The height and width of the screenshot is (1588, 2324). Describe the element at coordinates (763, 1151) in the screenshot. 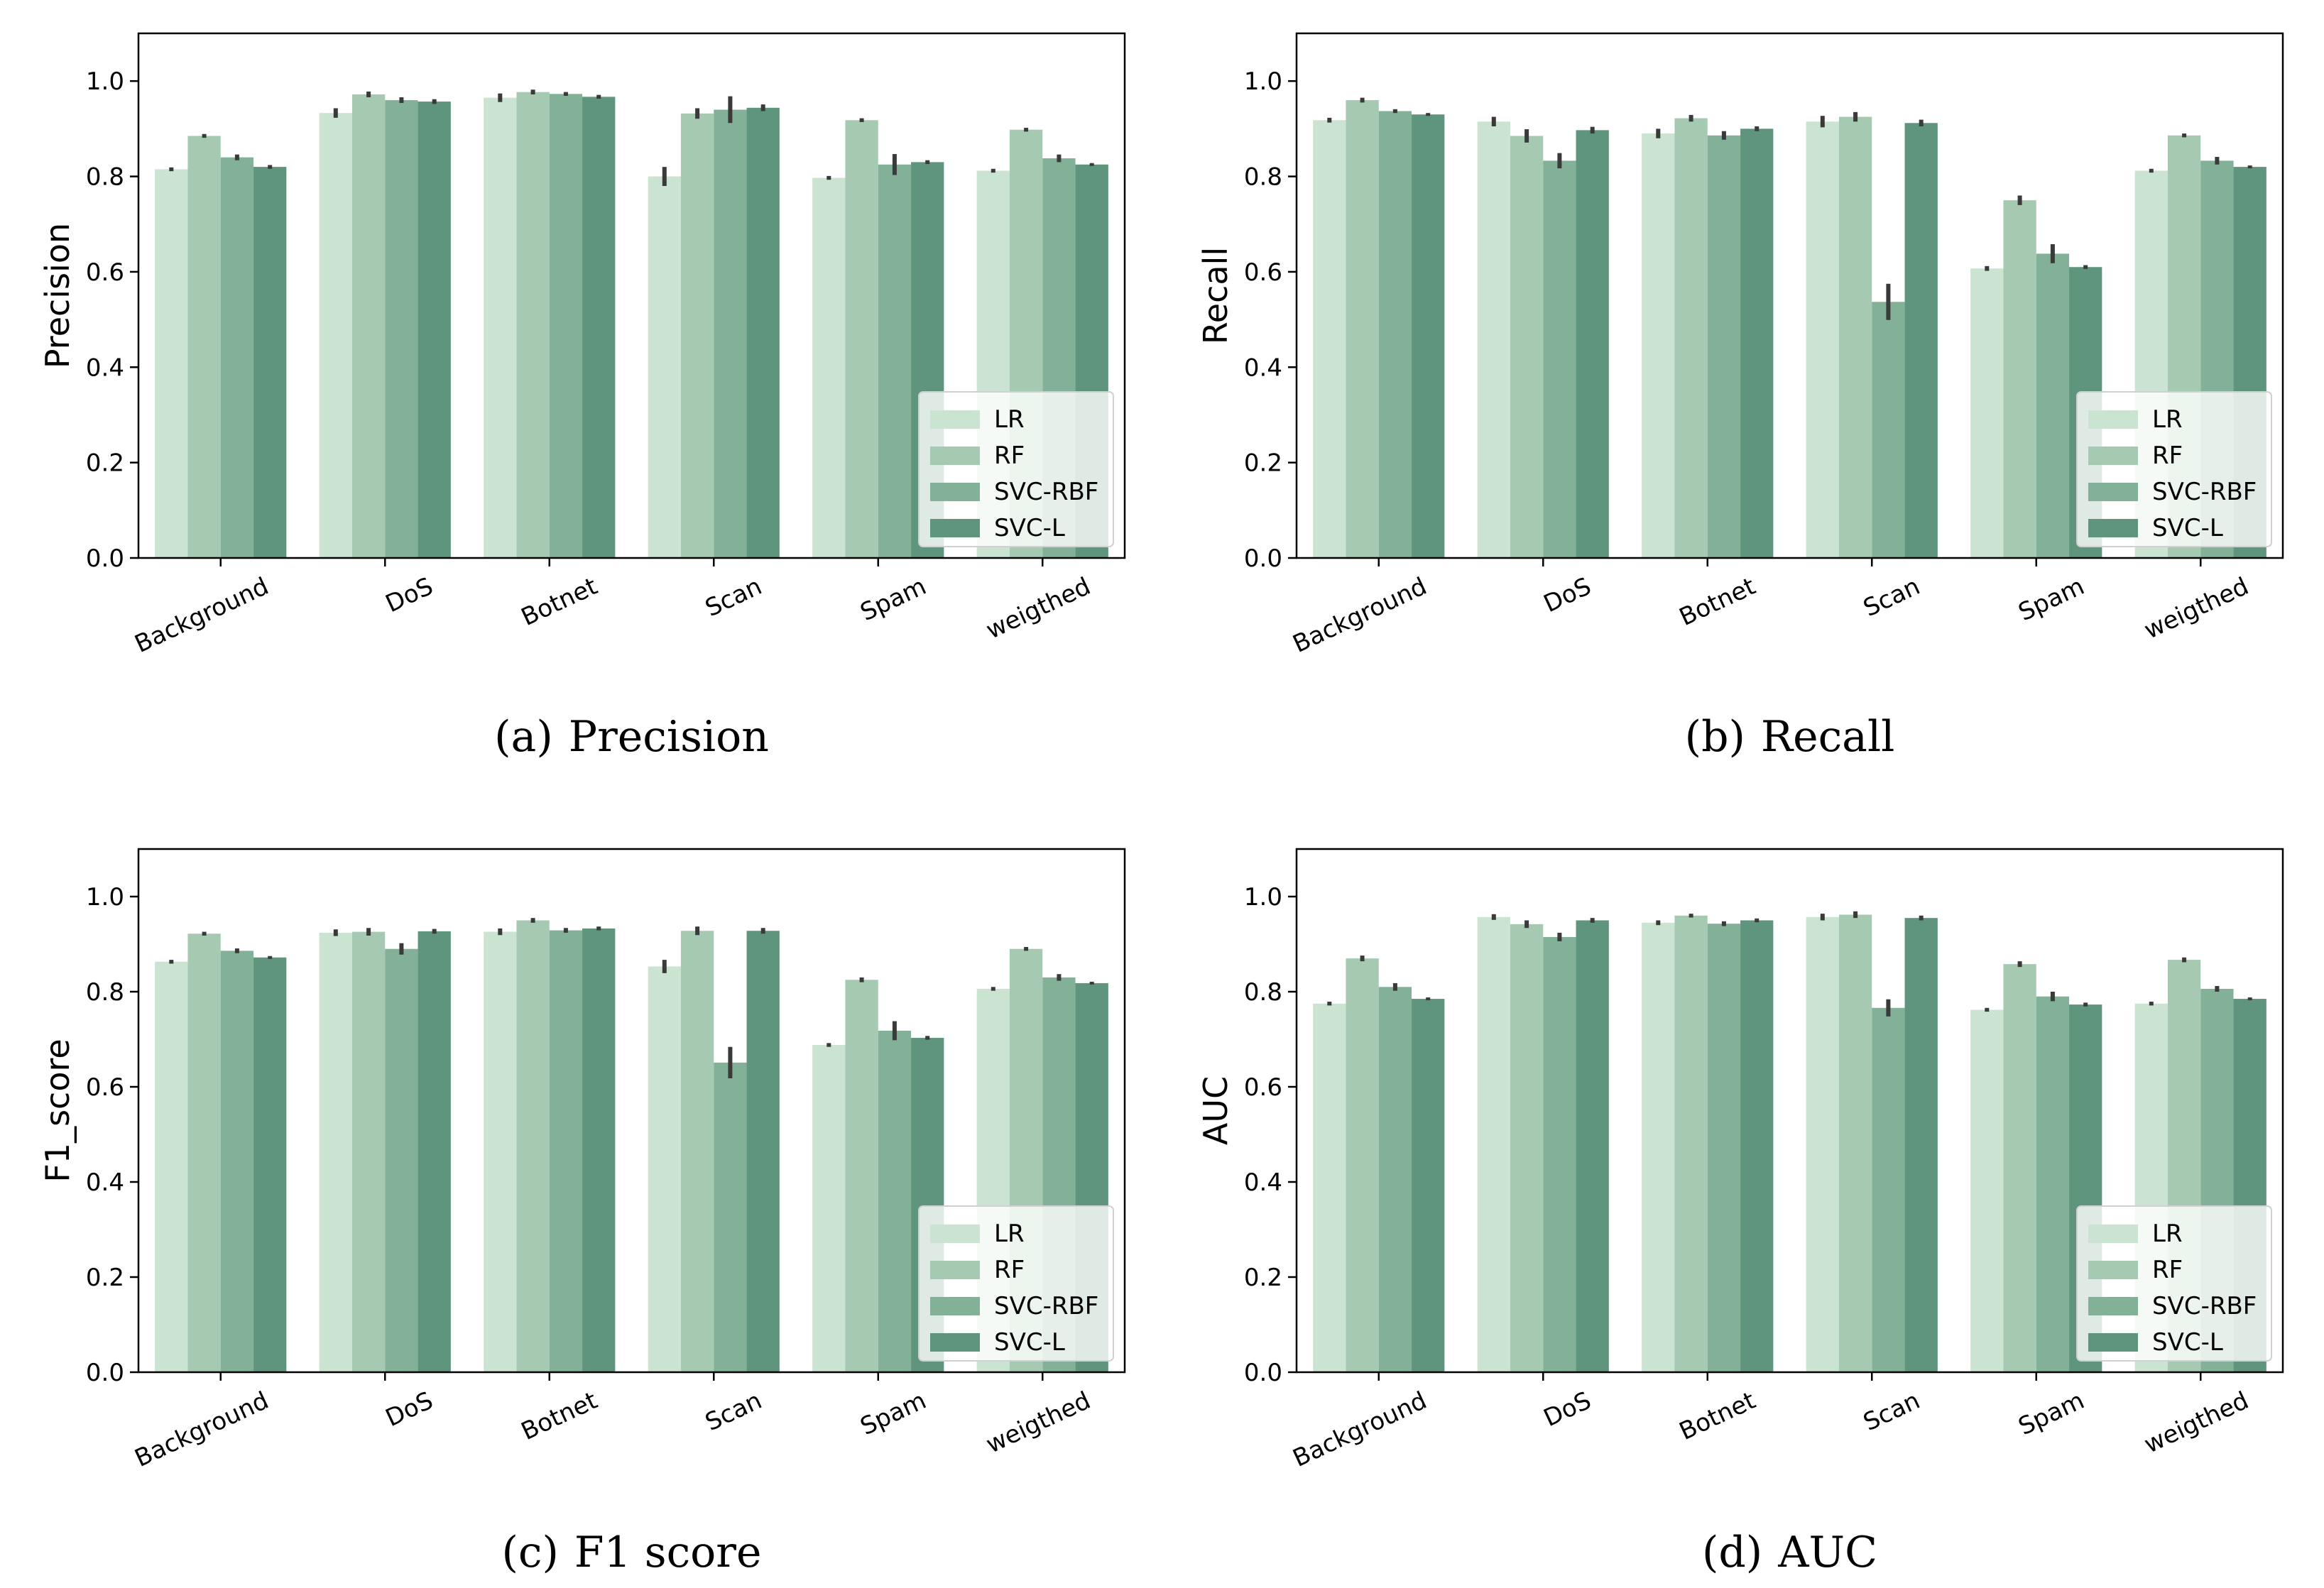

I see `bar-svc-l-scan` at that location.